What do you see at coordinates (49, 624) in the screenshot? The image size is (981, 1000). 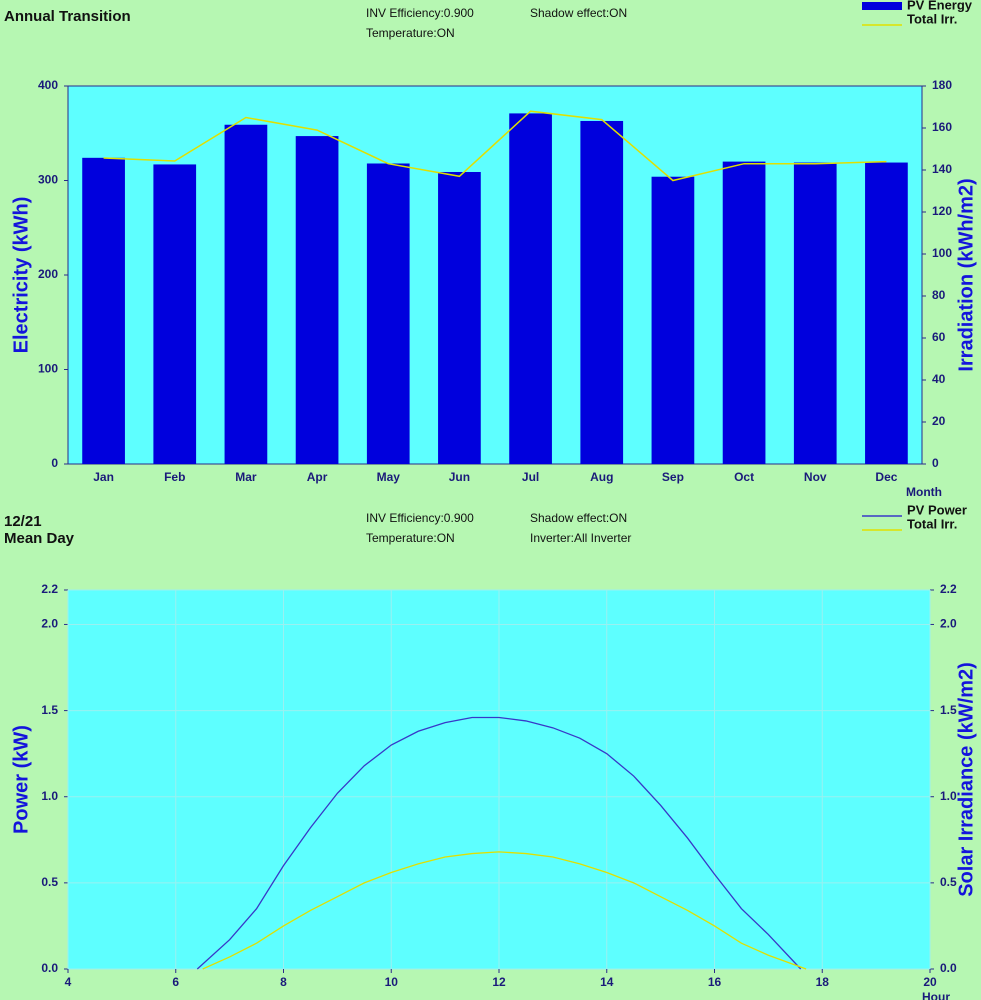 I see `y-tick-label: 2.0` at bounding box center [49, 624].